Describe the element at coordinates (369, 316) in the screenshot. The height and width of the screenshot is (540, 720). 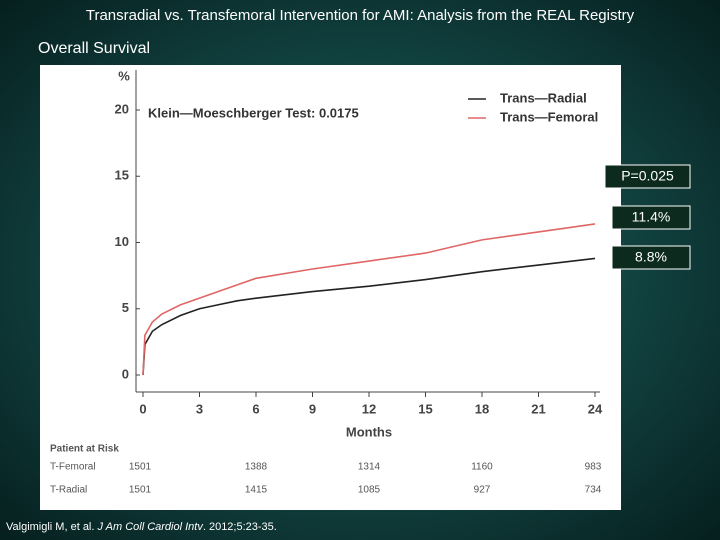
I see `survival-curve` at that location.